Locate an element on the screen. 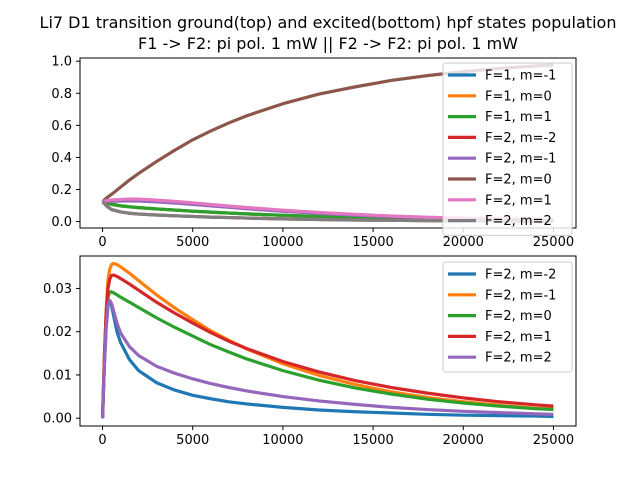 The height and width of the screenshot is (480, 640). legend-label: F=1, m=-1 is located at coordinates (520, 76).